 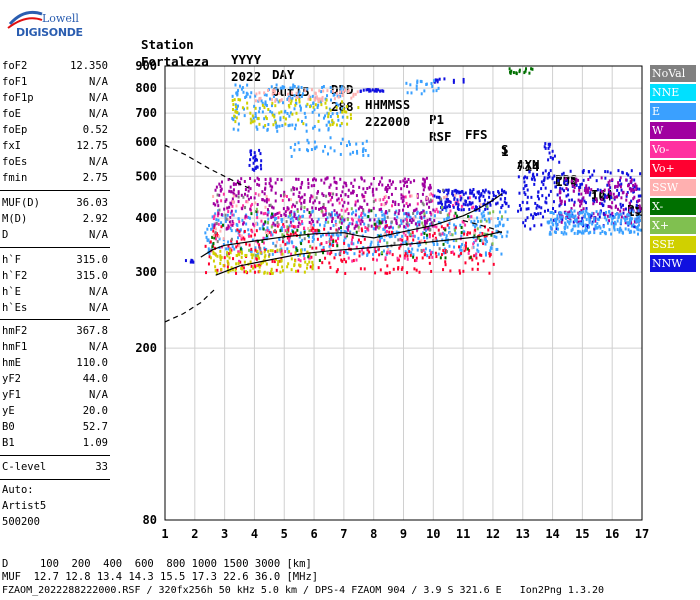 What do you see at coordinates (146, 88) in the screenshot?
I see `y-tick-label: 800` at bounding box center [146, 88].